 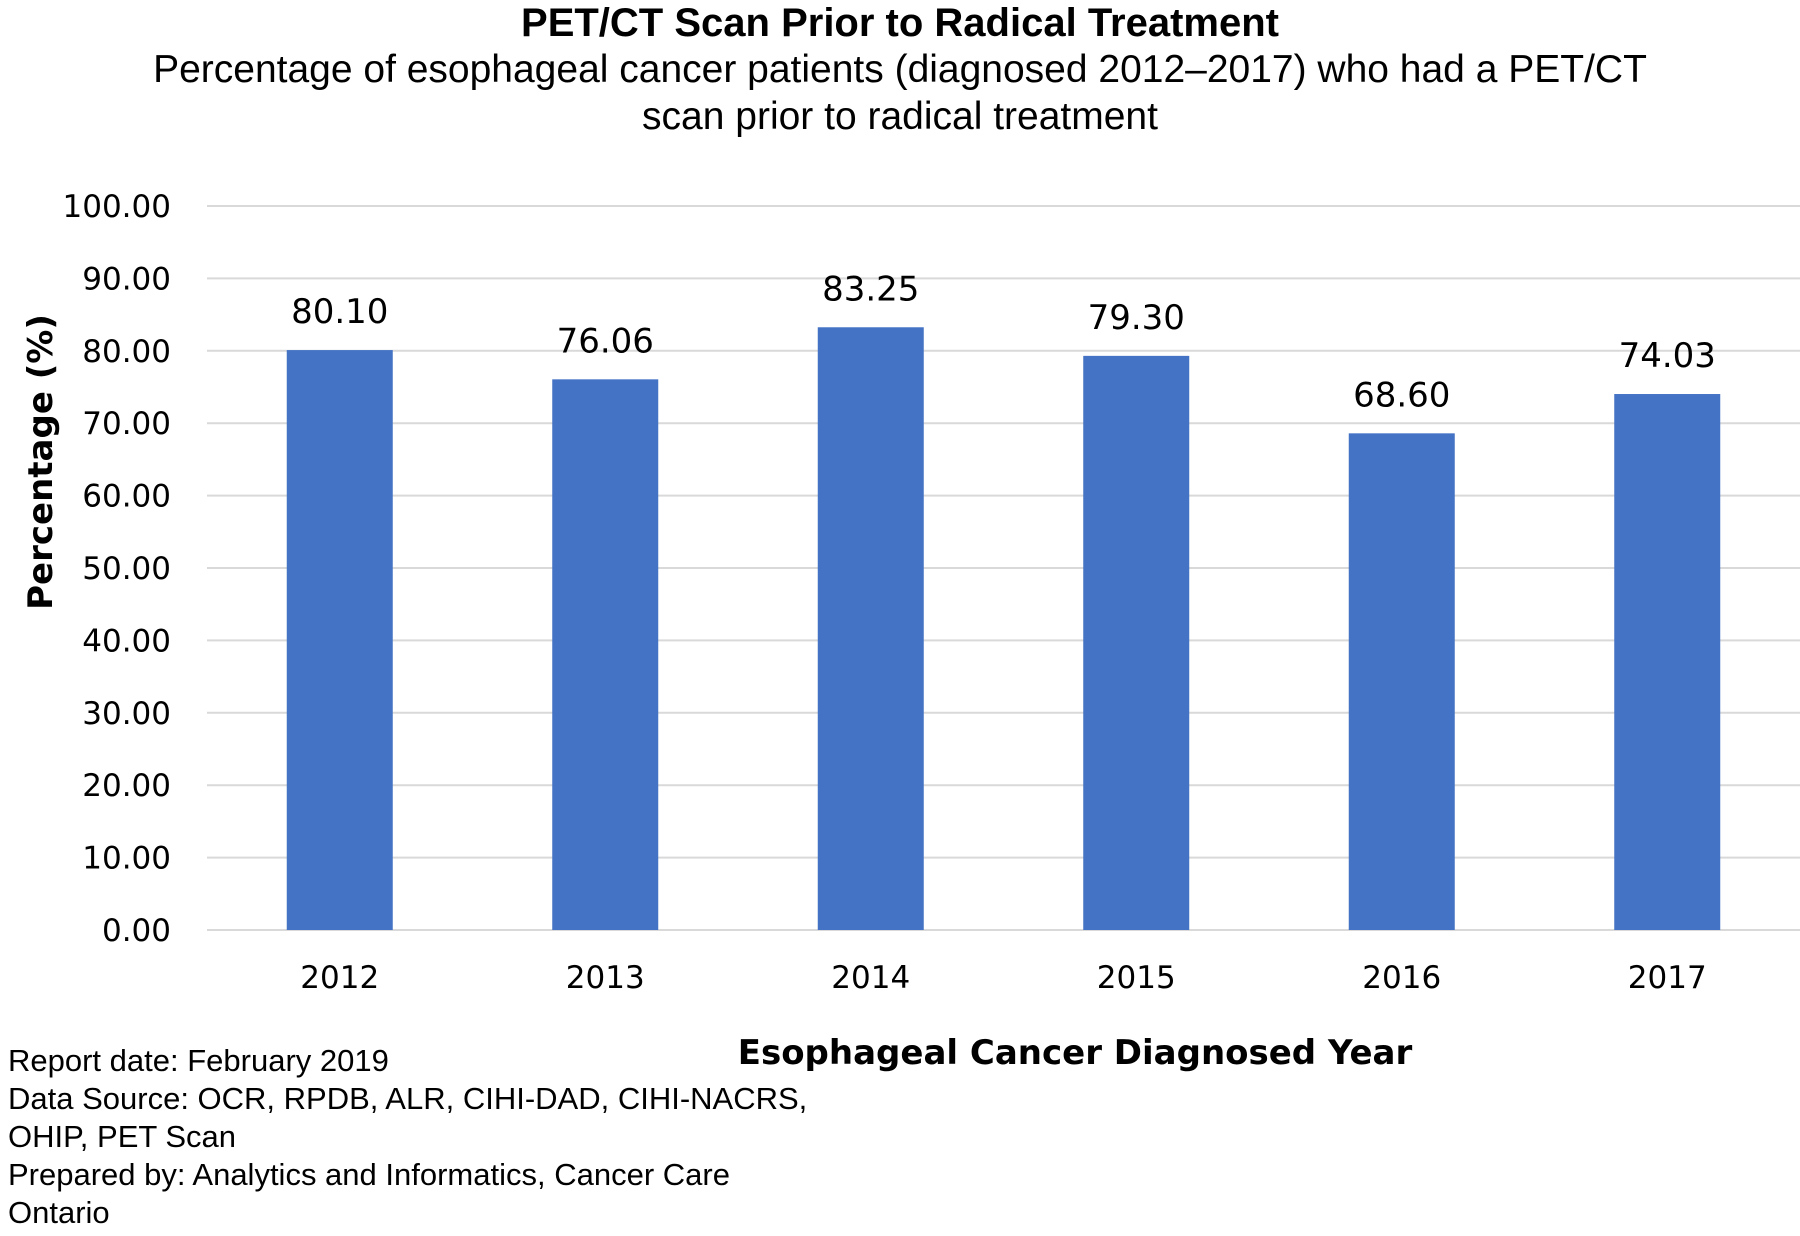 I want to click on x-tick-label-2016: 2016, so click(x=1401, y=978).